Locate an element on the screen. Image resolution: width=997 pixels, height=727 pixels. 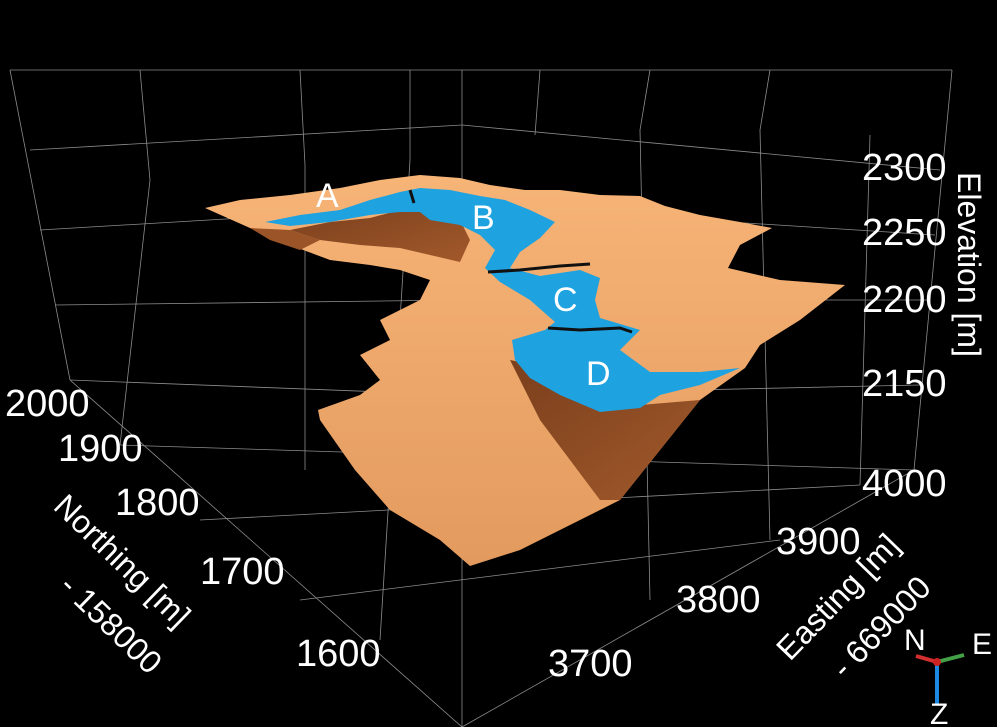
northing-tick-2000: 2000 is located at coordinates (47, 404).